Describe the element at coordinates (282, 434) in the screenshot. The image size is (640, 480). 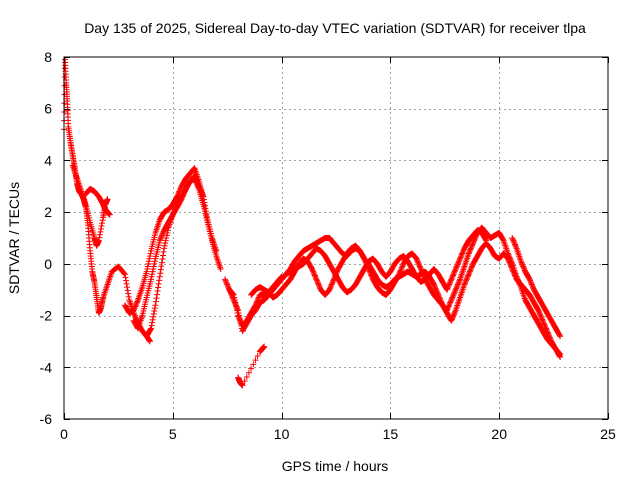
I see `x-tick-label: 10` at that location.